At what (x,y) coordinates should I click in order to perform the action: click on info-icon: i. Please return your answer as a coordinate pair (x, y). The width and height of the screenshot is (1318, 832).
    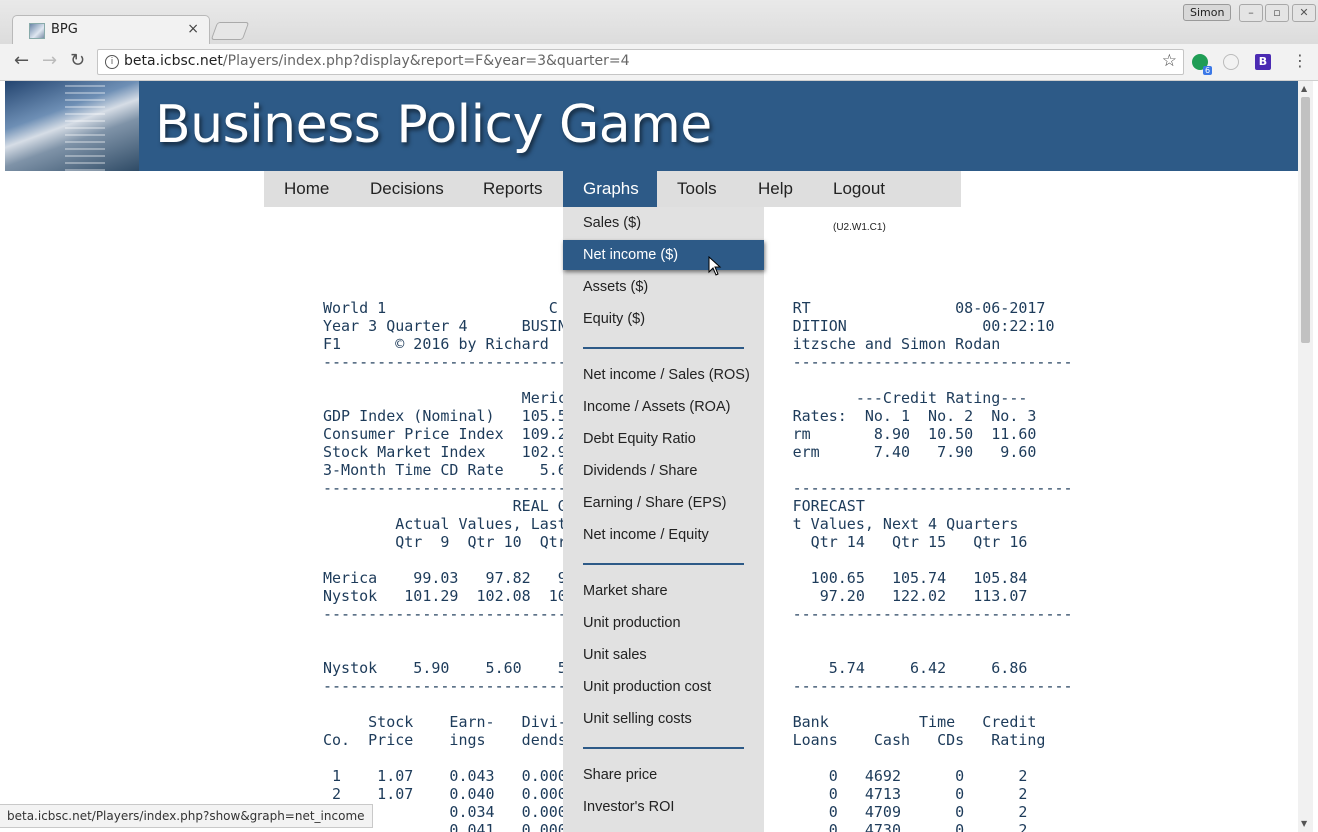
    Looking at the image, I should click on (112, 62).